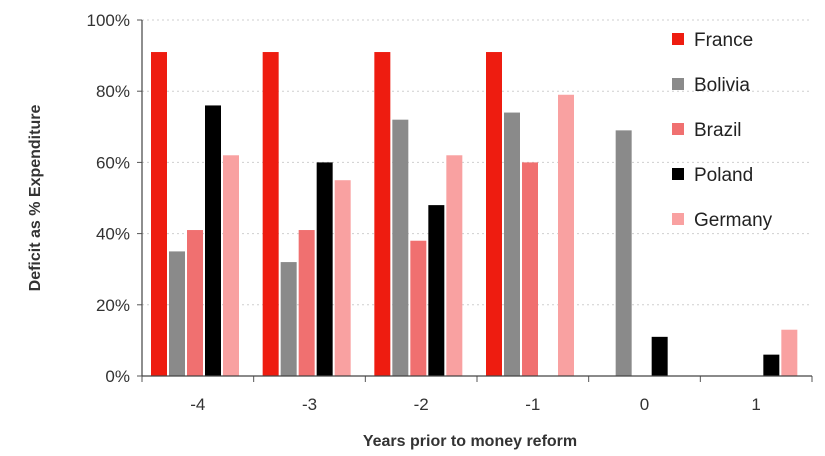 This screenshot has height=456, width=825. What do you see at coordinates (470, 441) in the screenshot?
I see `x-axis-title: Years prior to money reform` at bounding box center [470, 441].